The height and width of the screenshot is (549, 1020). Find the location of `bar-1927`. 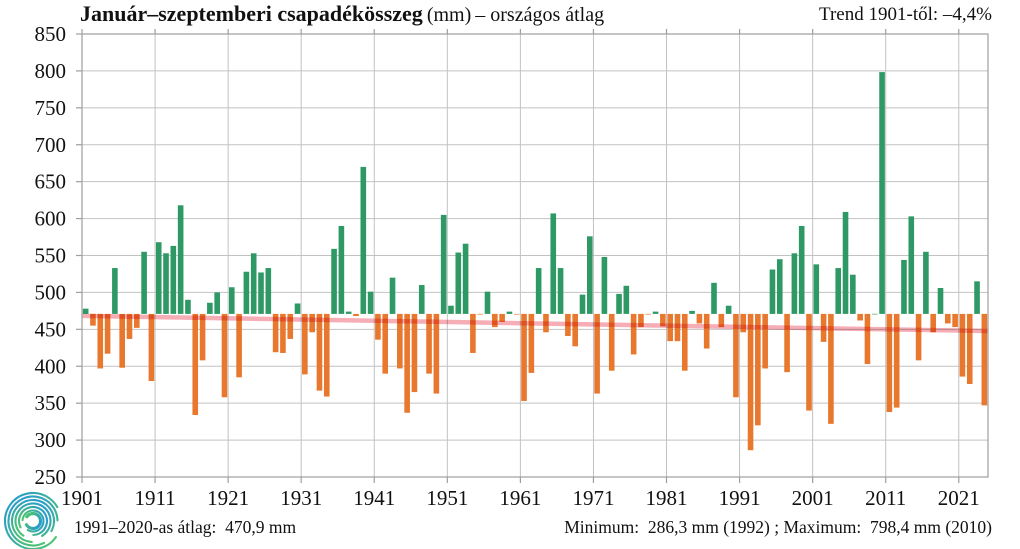

bar-1927 is located at coordinates (275, 333).